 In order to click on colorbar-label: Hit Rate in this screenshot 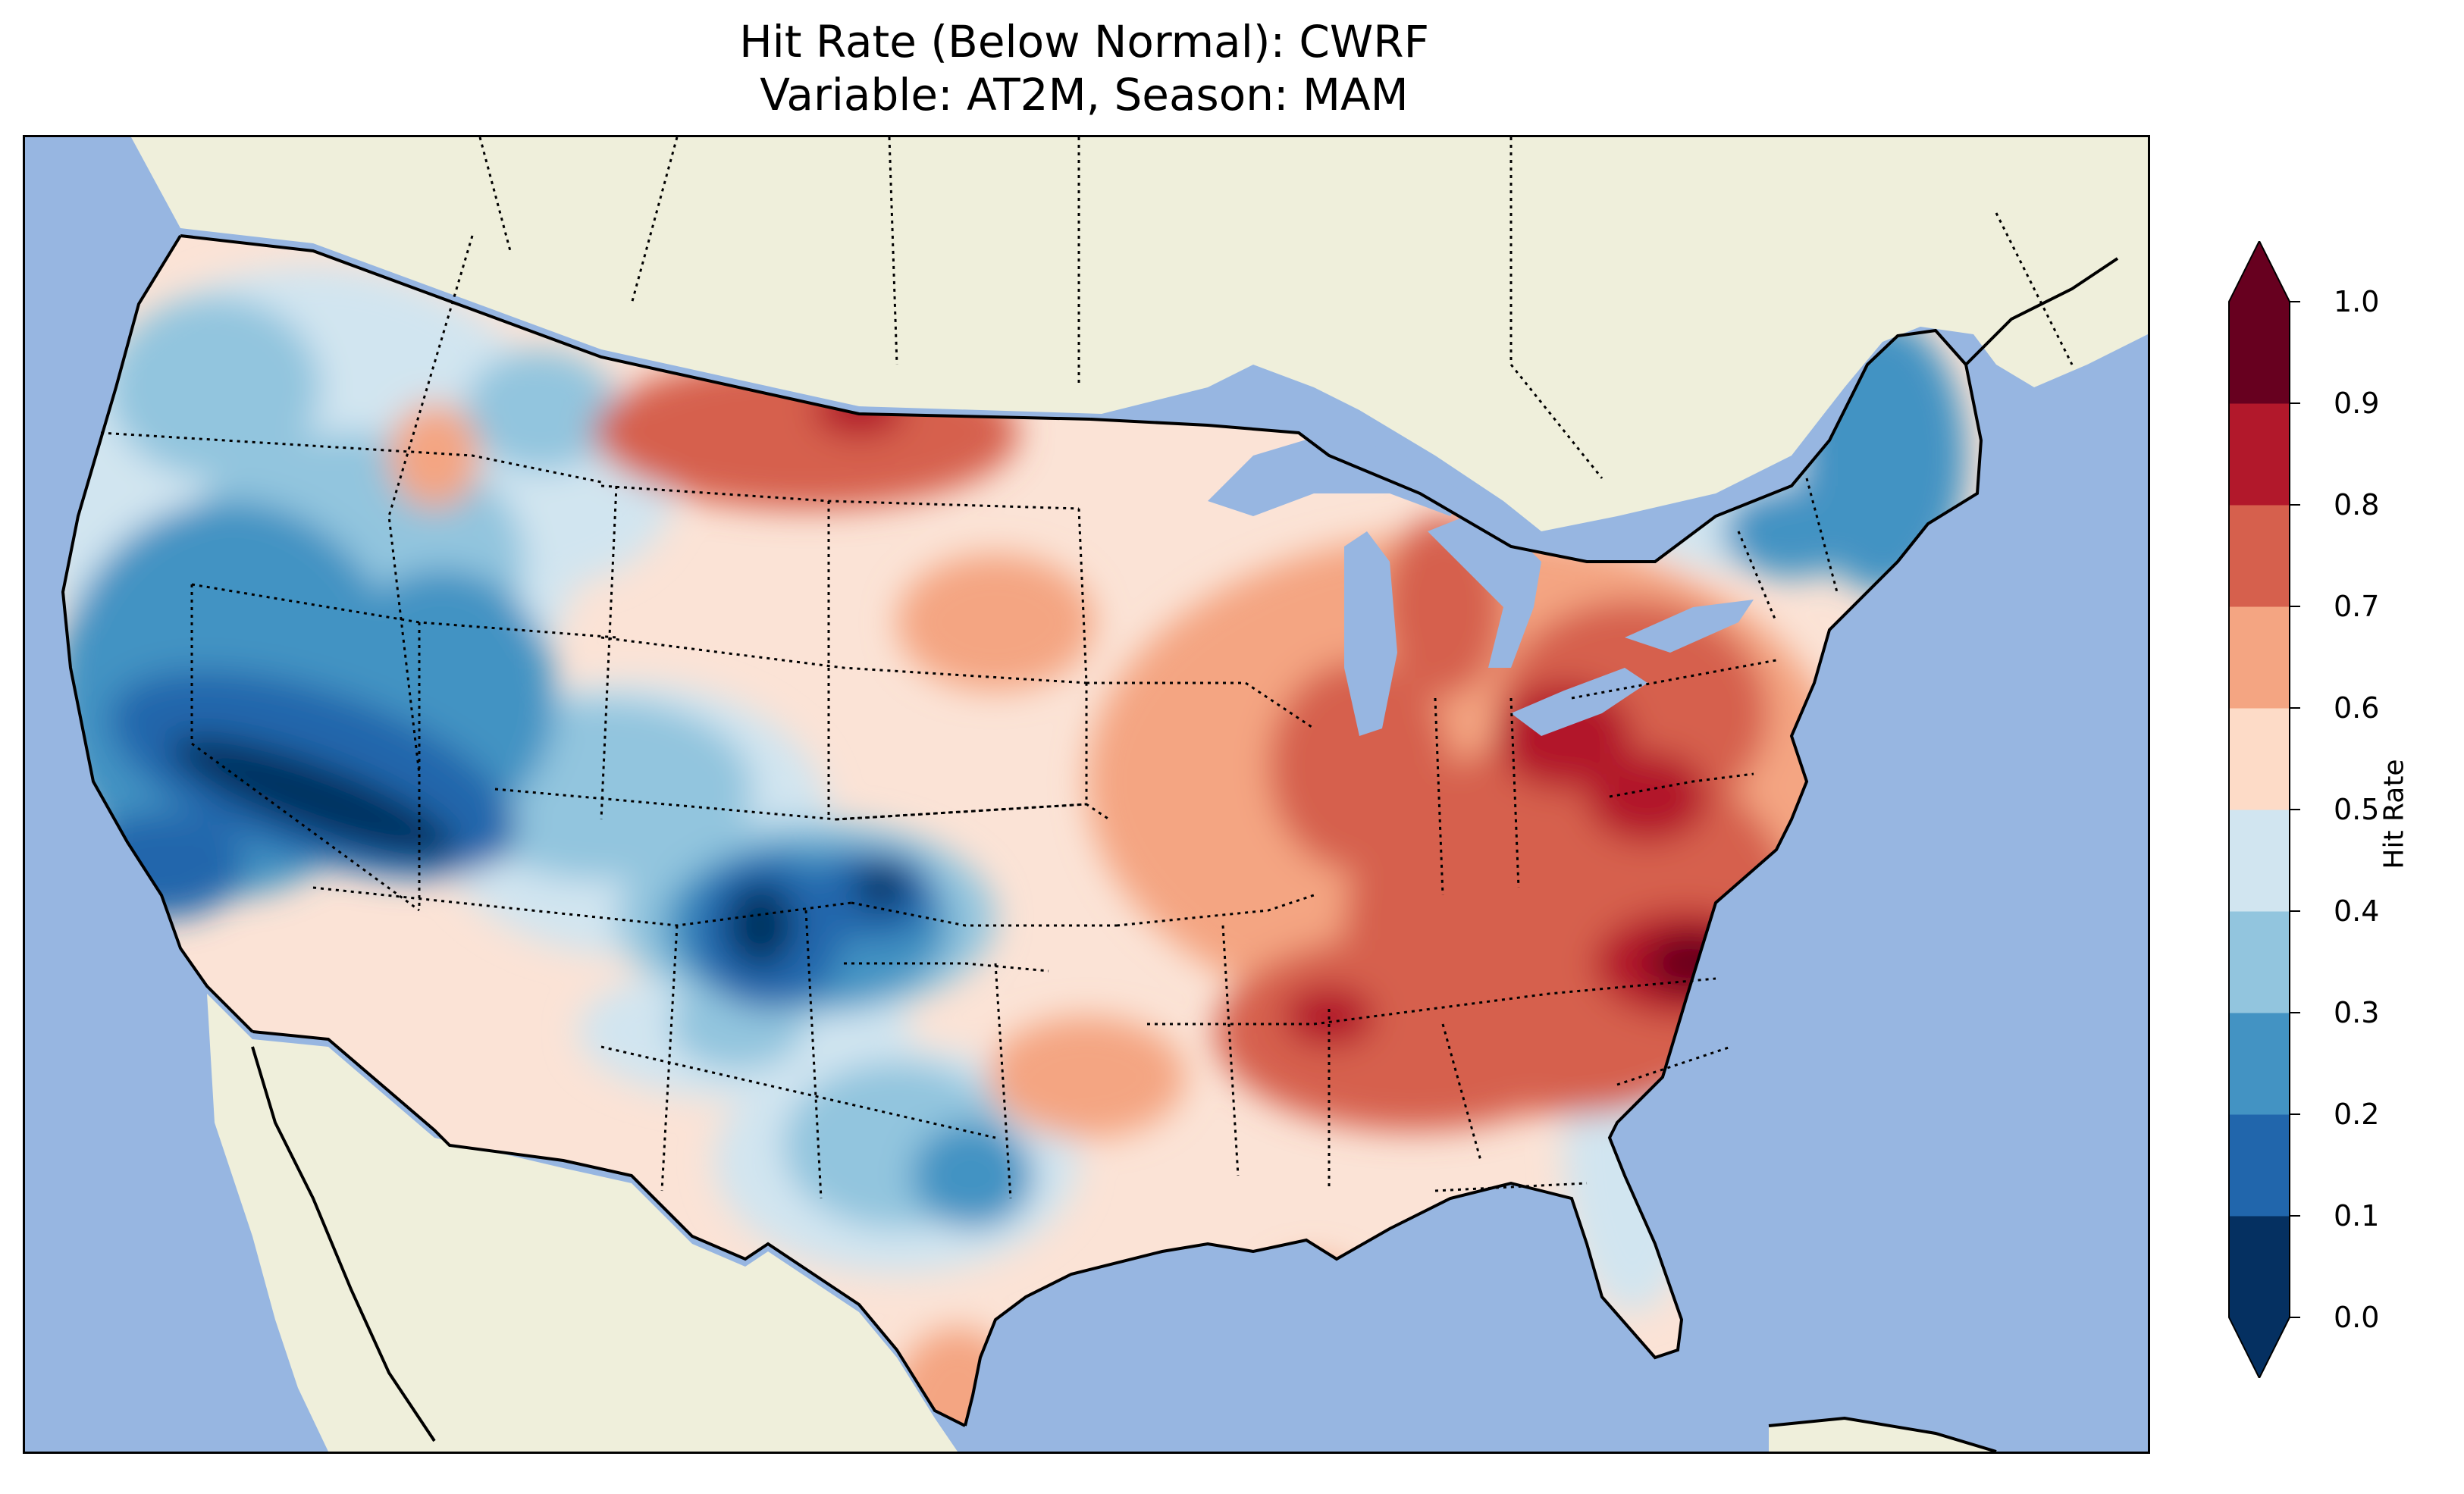, I will do `click(2394, 814)`.